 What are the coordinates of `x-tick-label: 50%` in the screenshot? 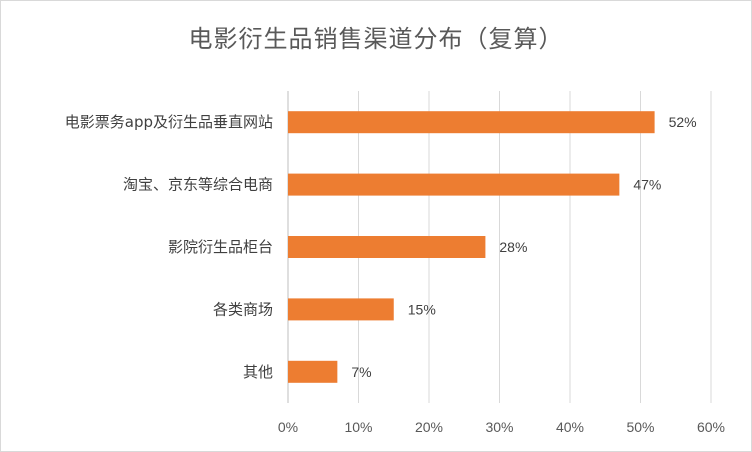 It's located at (640, 427).